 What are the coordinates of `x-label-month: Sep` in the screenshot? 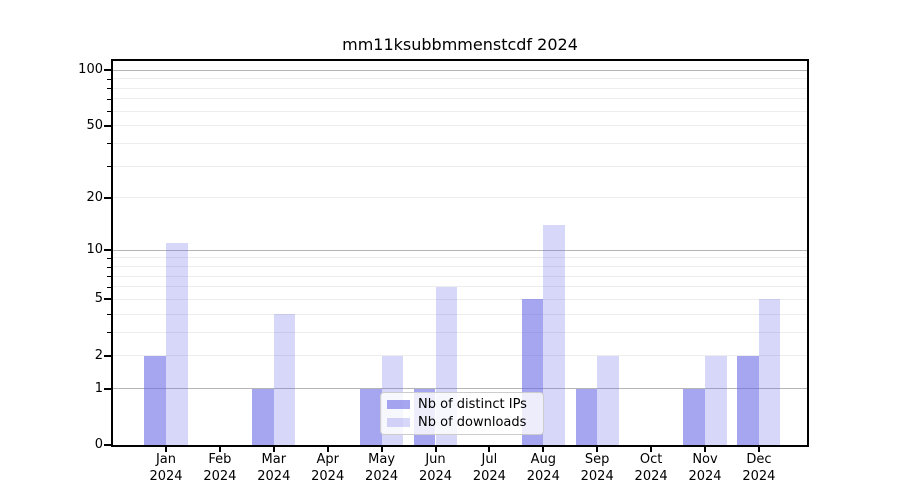 It's located at (597, 459).